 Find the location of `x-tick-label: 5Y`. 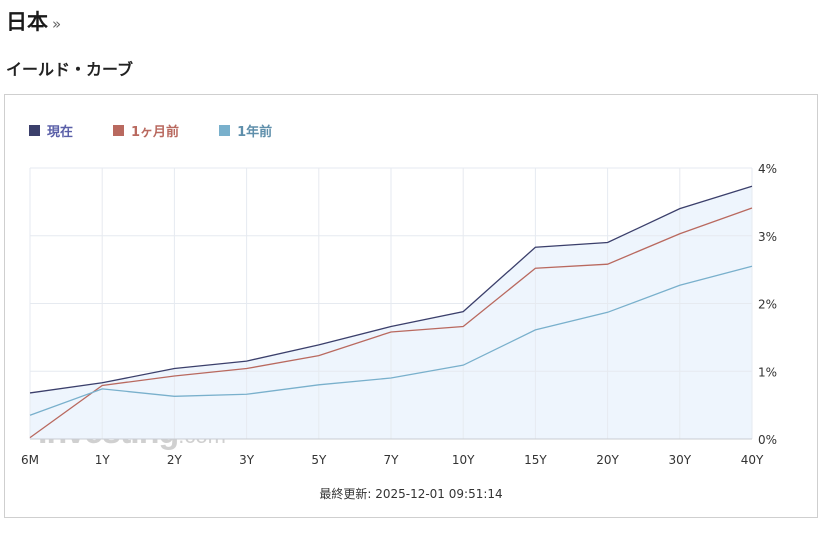

x-tick-label: 5Y is located at coordinates (319, 460).